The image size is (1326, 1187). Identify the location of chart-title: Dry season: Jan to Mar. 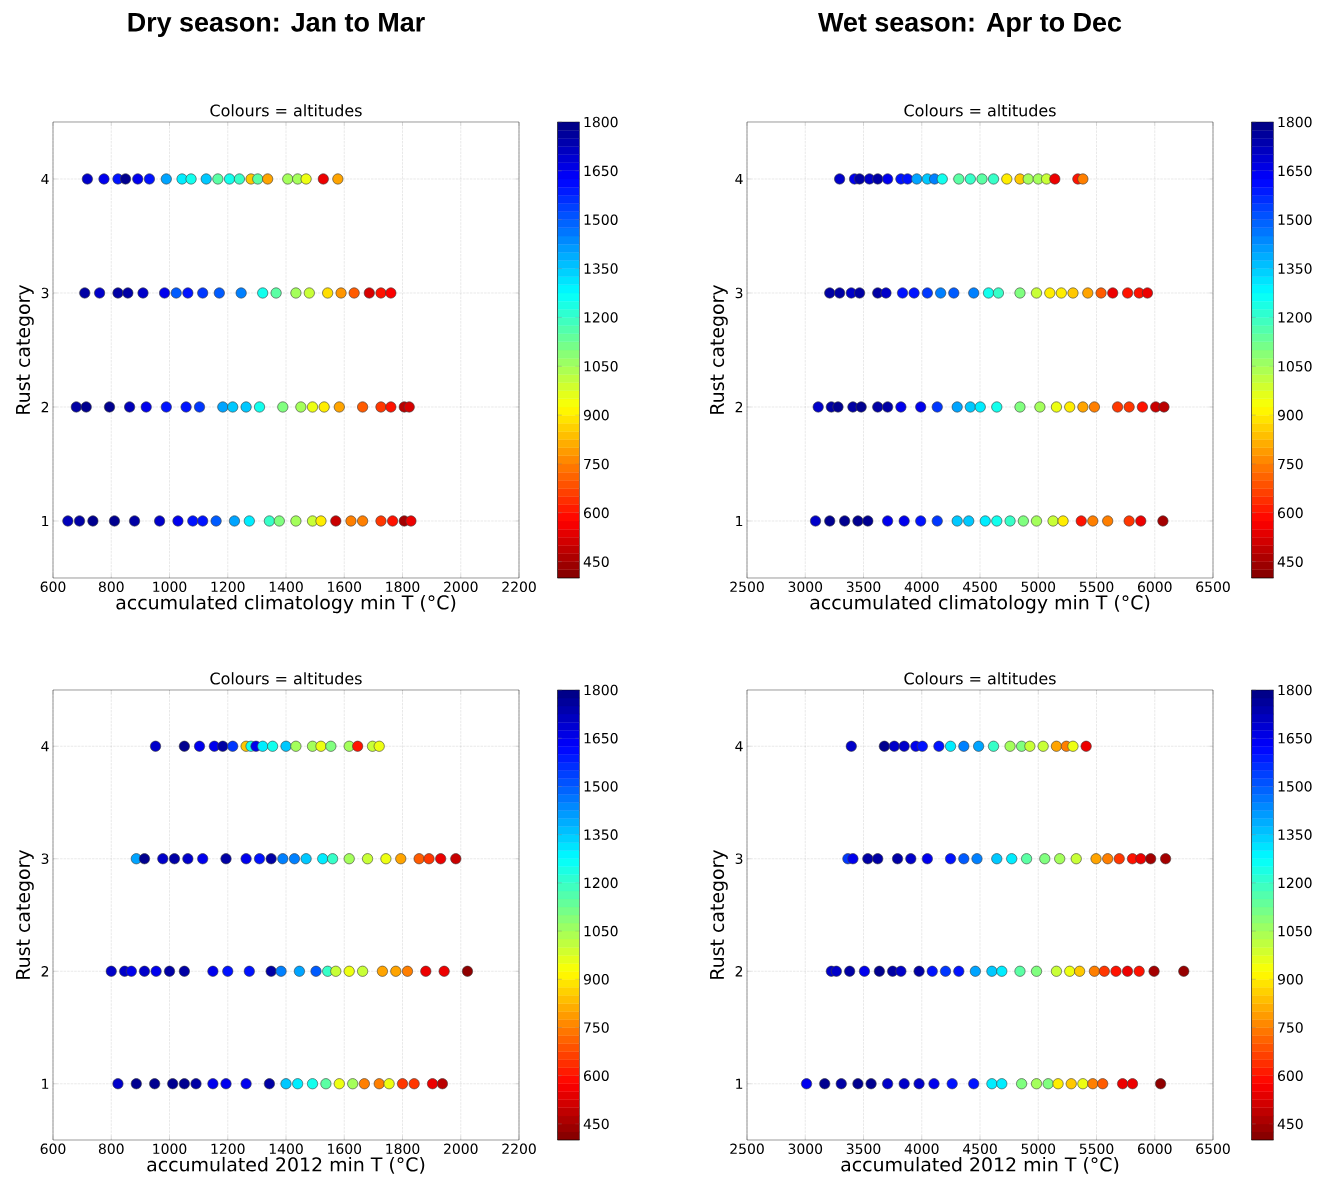
(276, 25).